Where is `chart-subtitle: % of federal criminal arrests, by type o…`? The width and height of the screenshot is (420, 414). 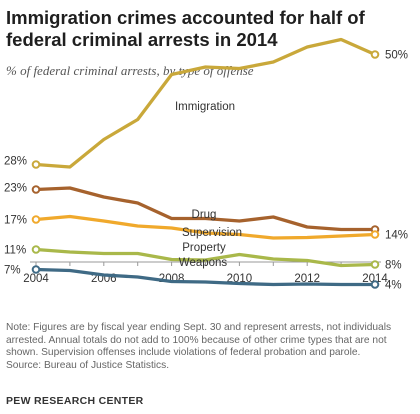 chart-subtitle: % of federal criminal arrests, by type o… is located at coordinates (130, 70).